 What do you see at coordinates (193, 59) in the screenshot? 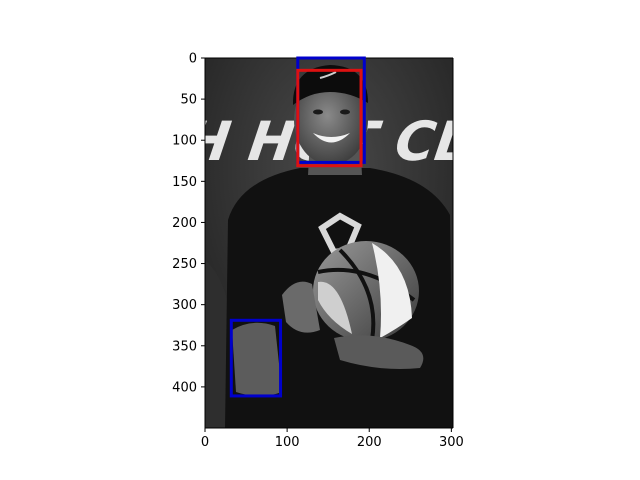
I see `y-tick-label: 0` at bounding box center [193, 59].